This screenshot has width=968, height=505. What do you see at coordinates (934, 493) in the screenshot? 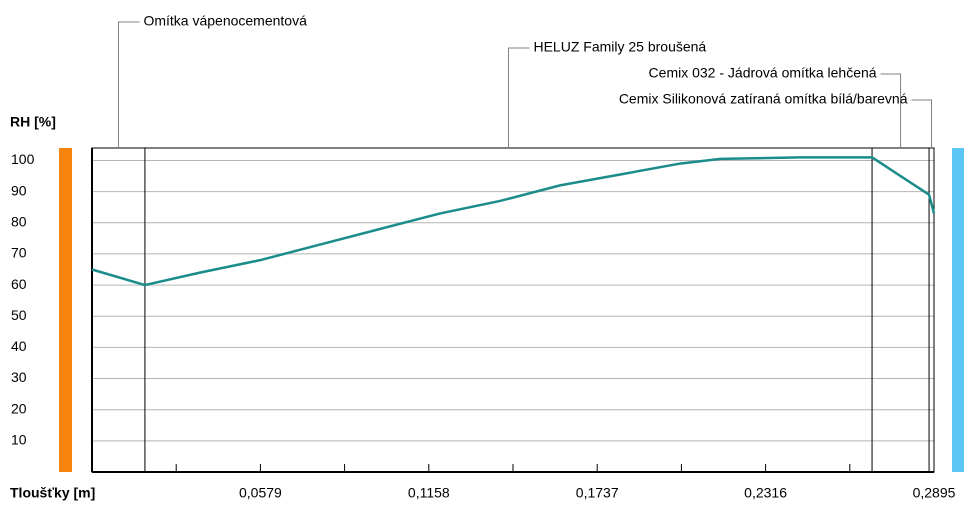
I see `x-tick-label: 0,2895` at bounding box center [934, 493].